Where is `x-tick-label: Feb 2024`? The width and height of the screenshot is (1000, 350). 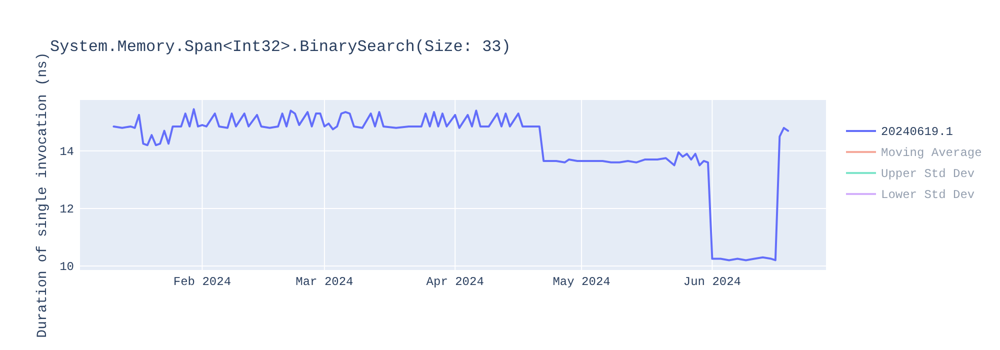
x-tick-label: Feb 2024 is located at coordinates (202, 282).